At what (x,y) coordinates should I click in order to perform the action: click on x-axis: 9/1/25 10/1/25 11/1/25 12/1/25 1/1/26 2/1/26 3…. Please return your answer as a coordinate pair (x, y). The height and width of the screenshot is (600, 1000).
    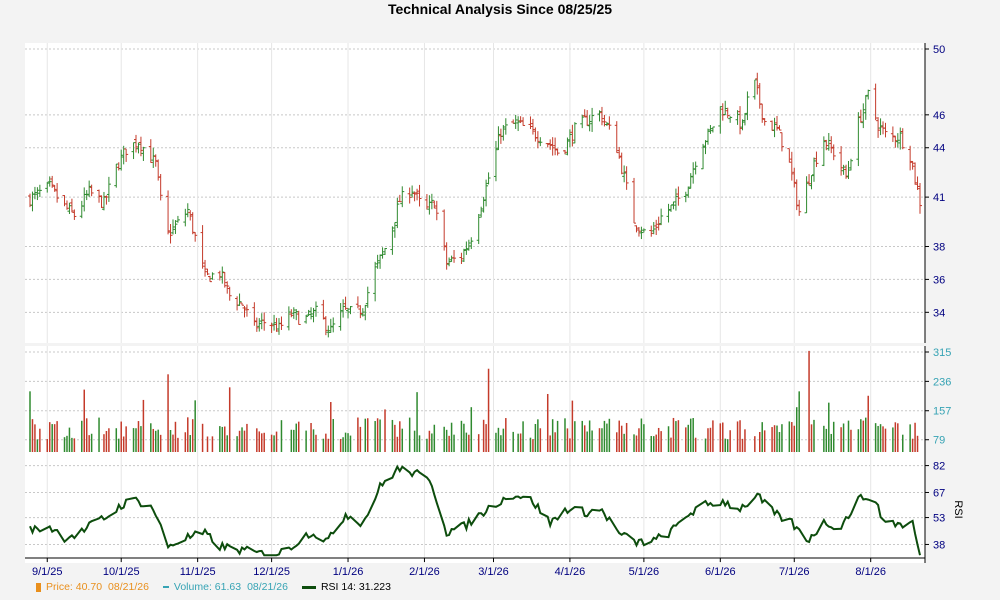
    Looking at the image, I should click on (475, 567).